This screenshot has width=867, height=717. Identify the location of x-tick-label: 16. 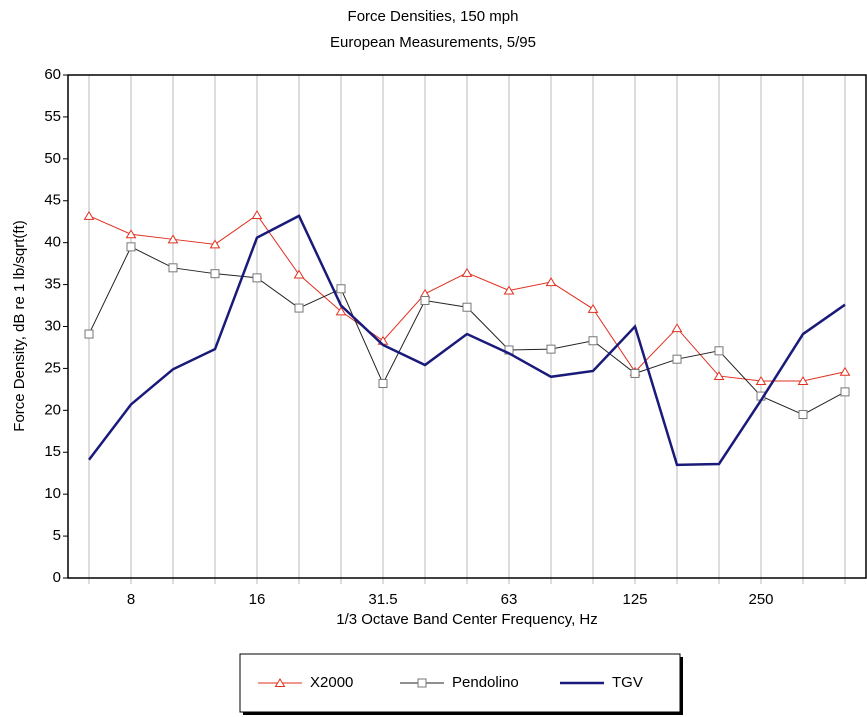
(257, 599).